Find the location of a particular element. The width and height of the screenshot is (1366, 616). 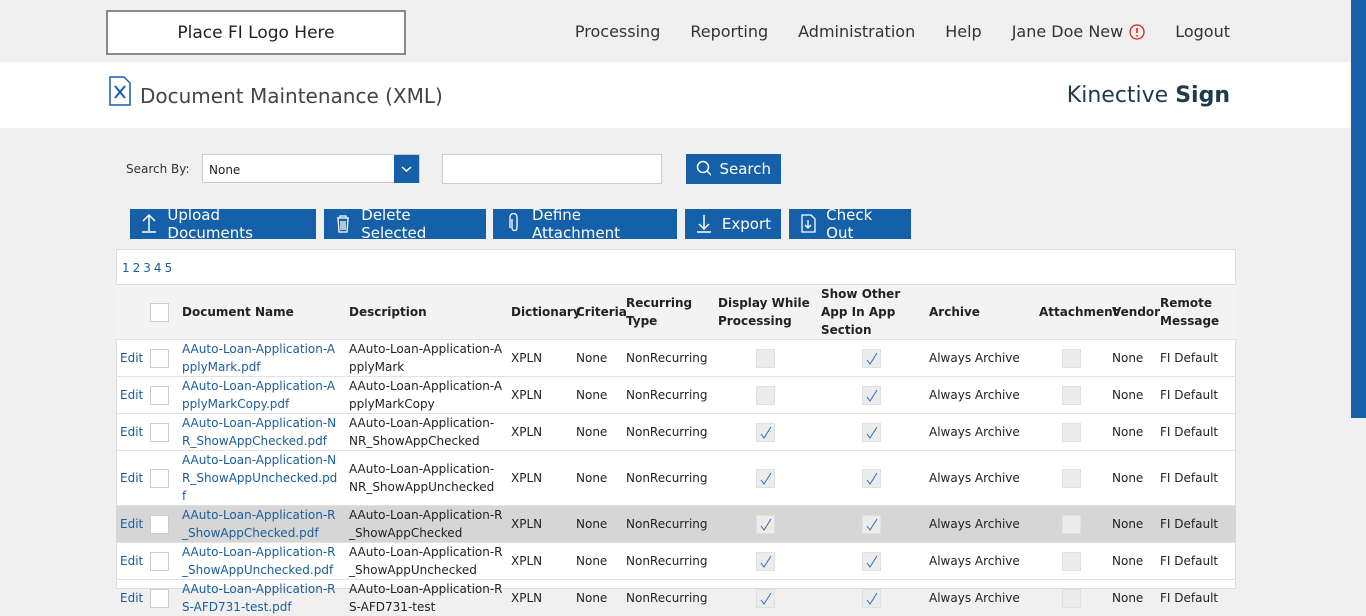

header-cell: Display While Processing is located at coordinates (765, 312).